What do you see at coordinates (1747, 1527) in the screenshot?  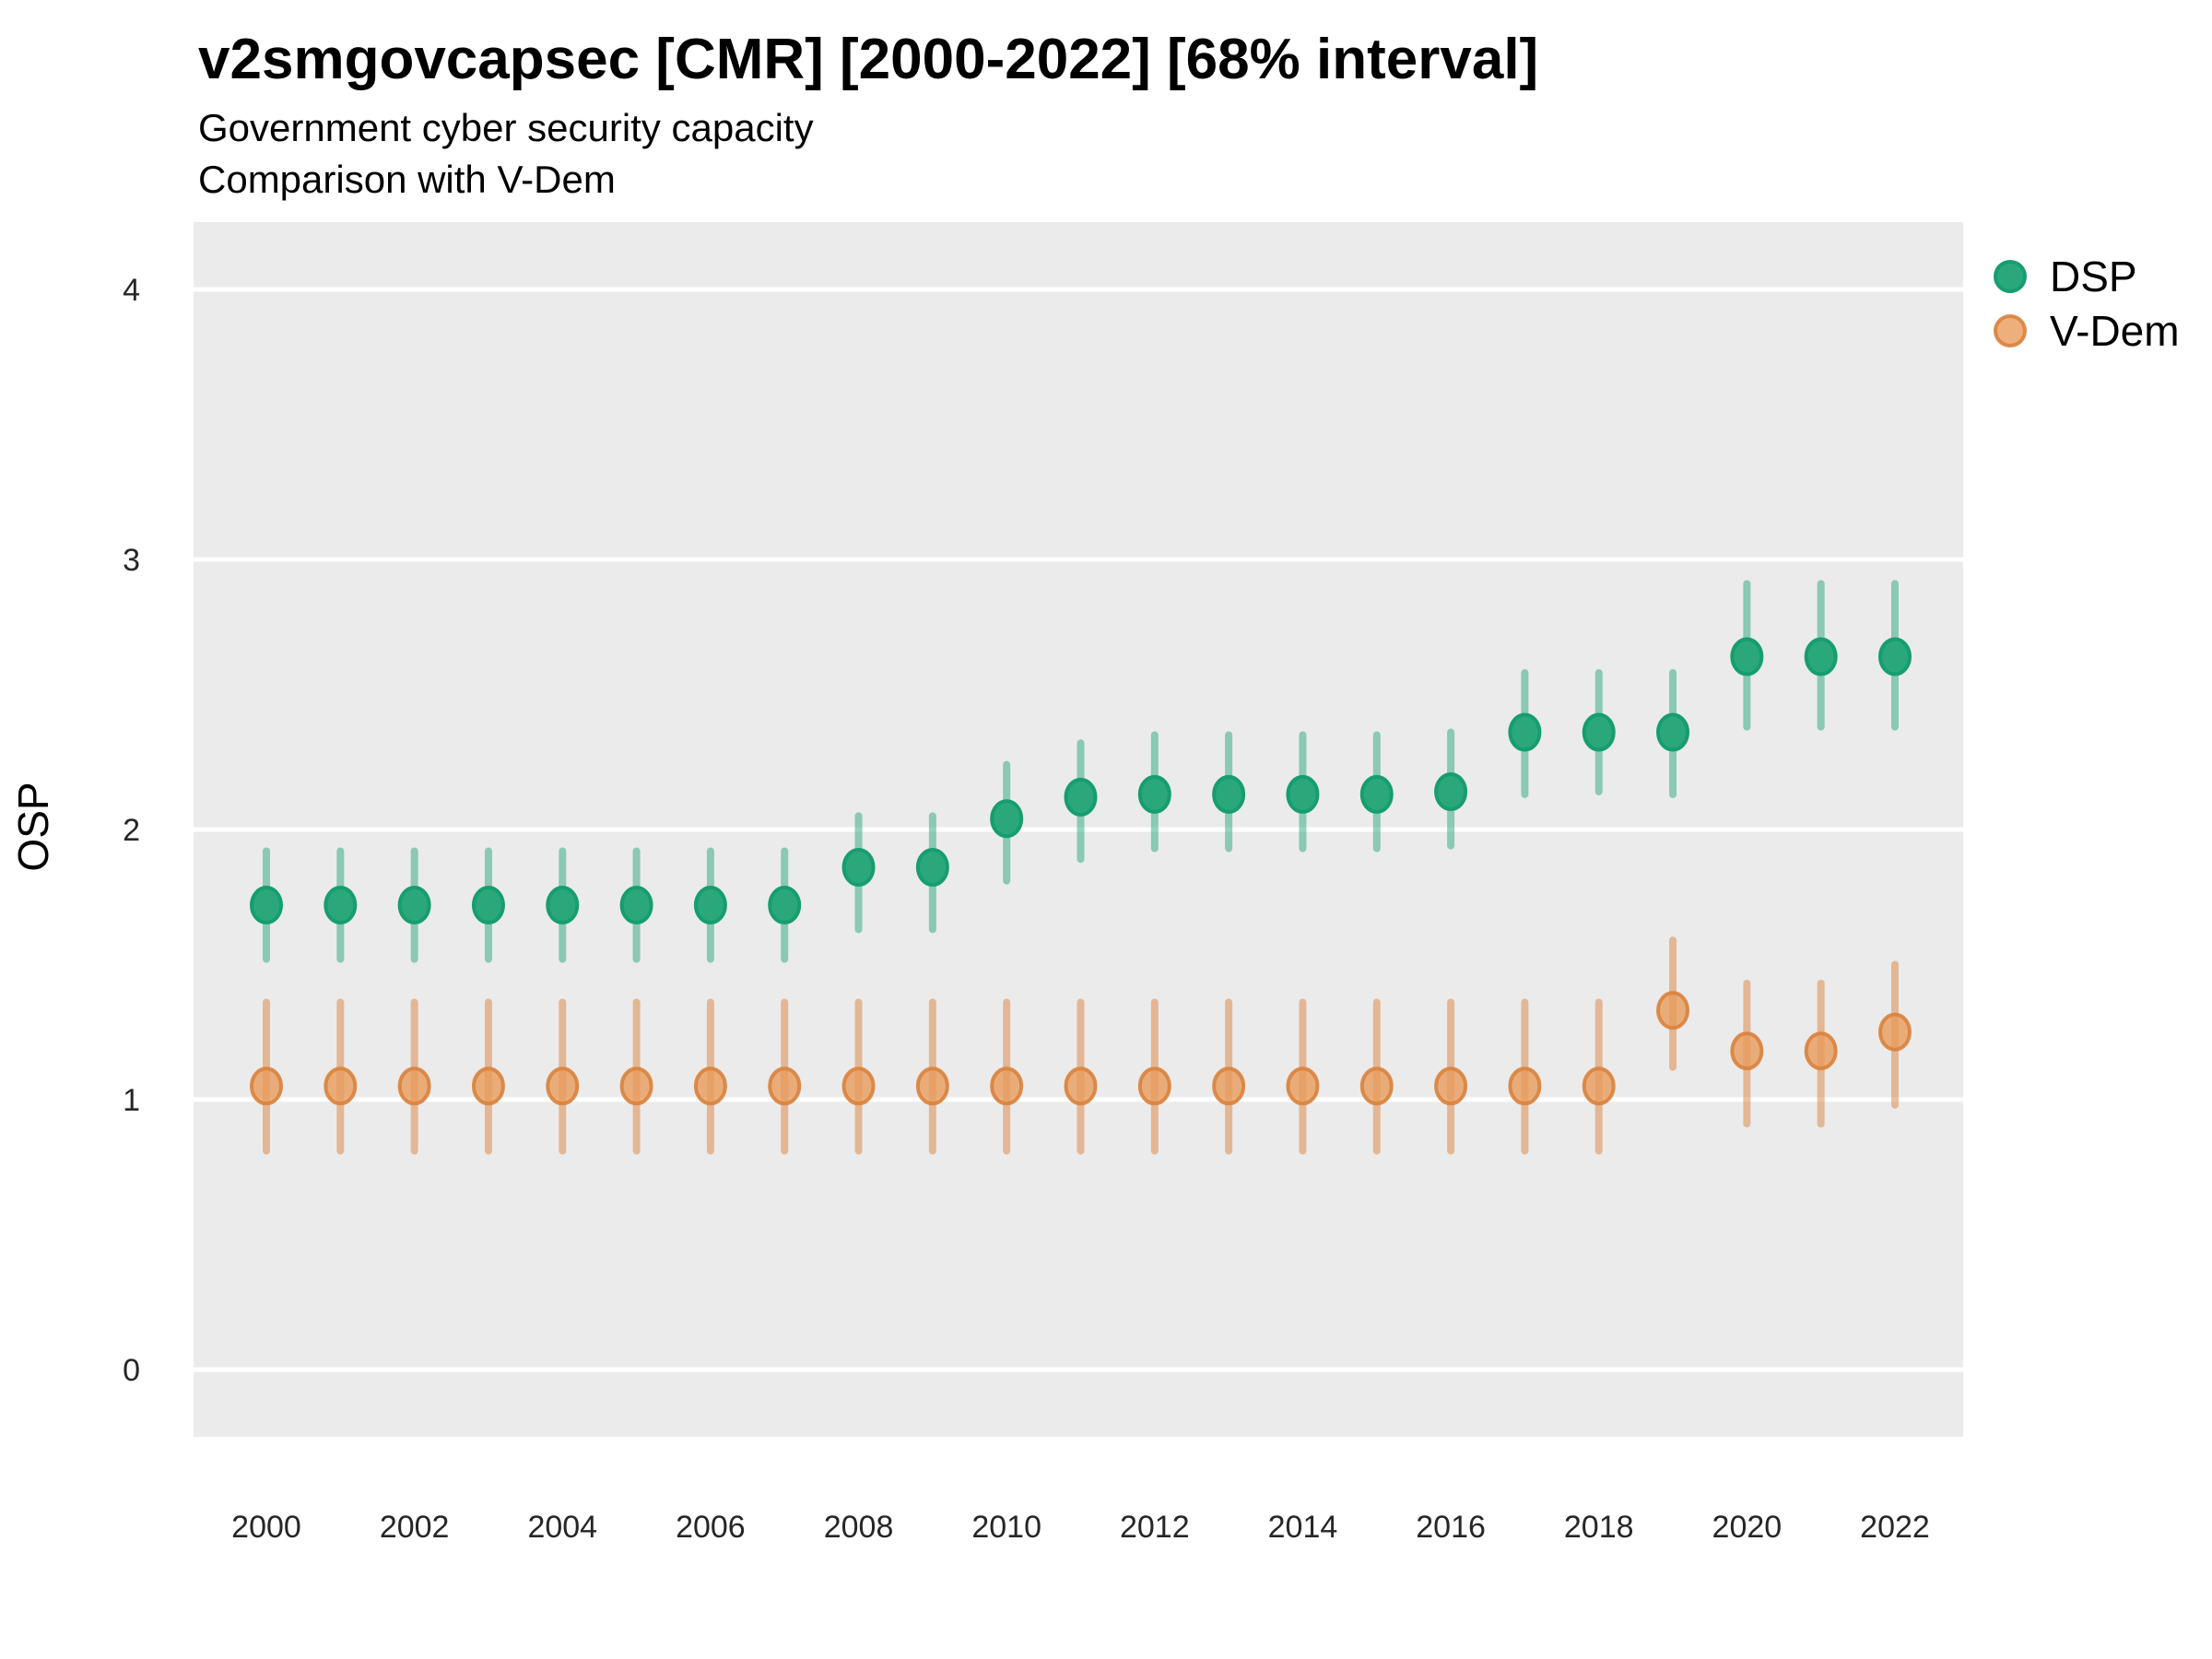 I see `x-tick-label-2020: 2020` at bounding box center [1747, 1527].